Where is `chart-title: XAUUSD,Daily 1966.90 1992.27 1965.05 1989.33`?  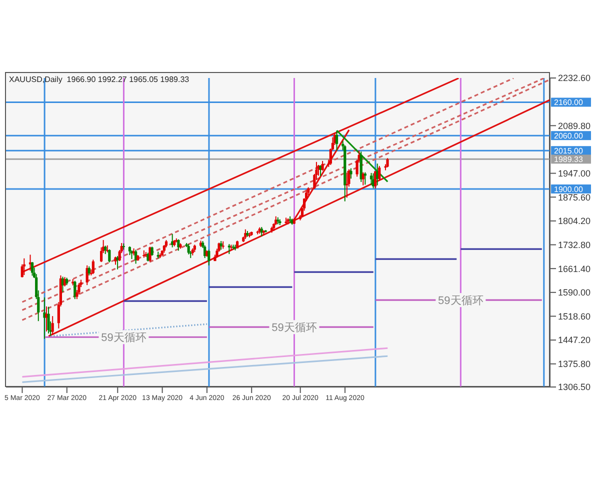
chart-title: XAUUSD,Daily 1966.90 1992.27 1965.05 1989.33 is located at coordinates (99, 79).